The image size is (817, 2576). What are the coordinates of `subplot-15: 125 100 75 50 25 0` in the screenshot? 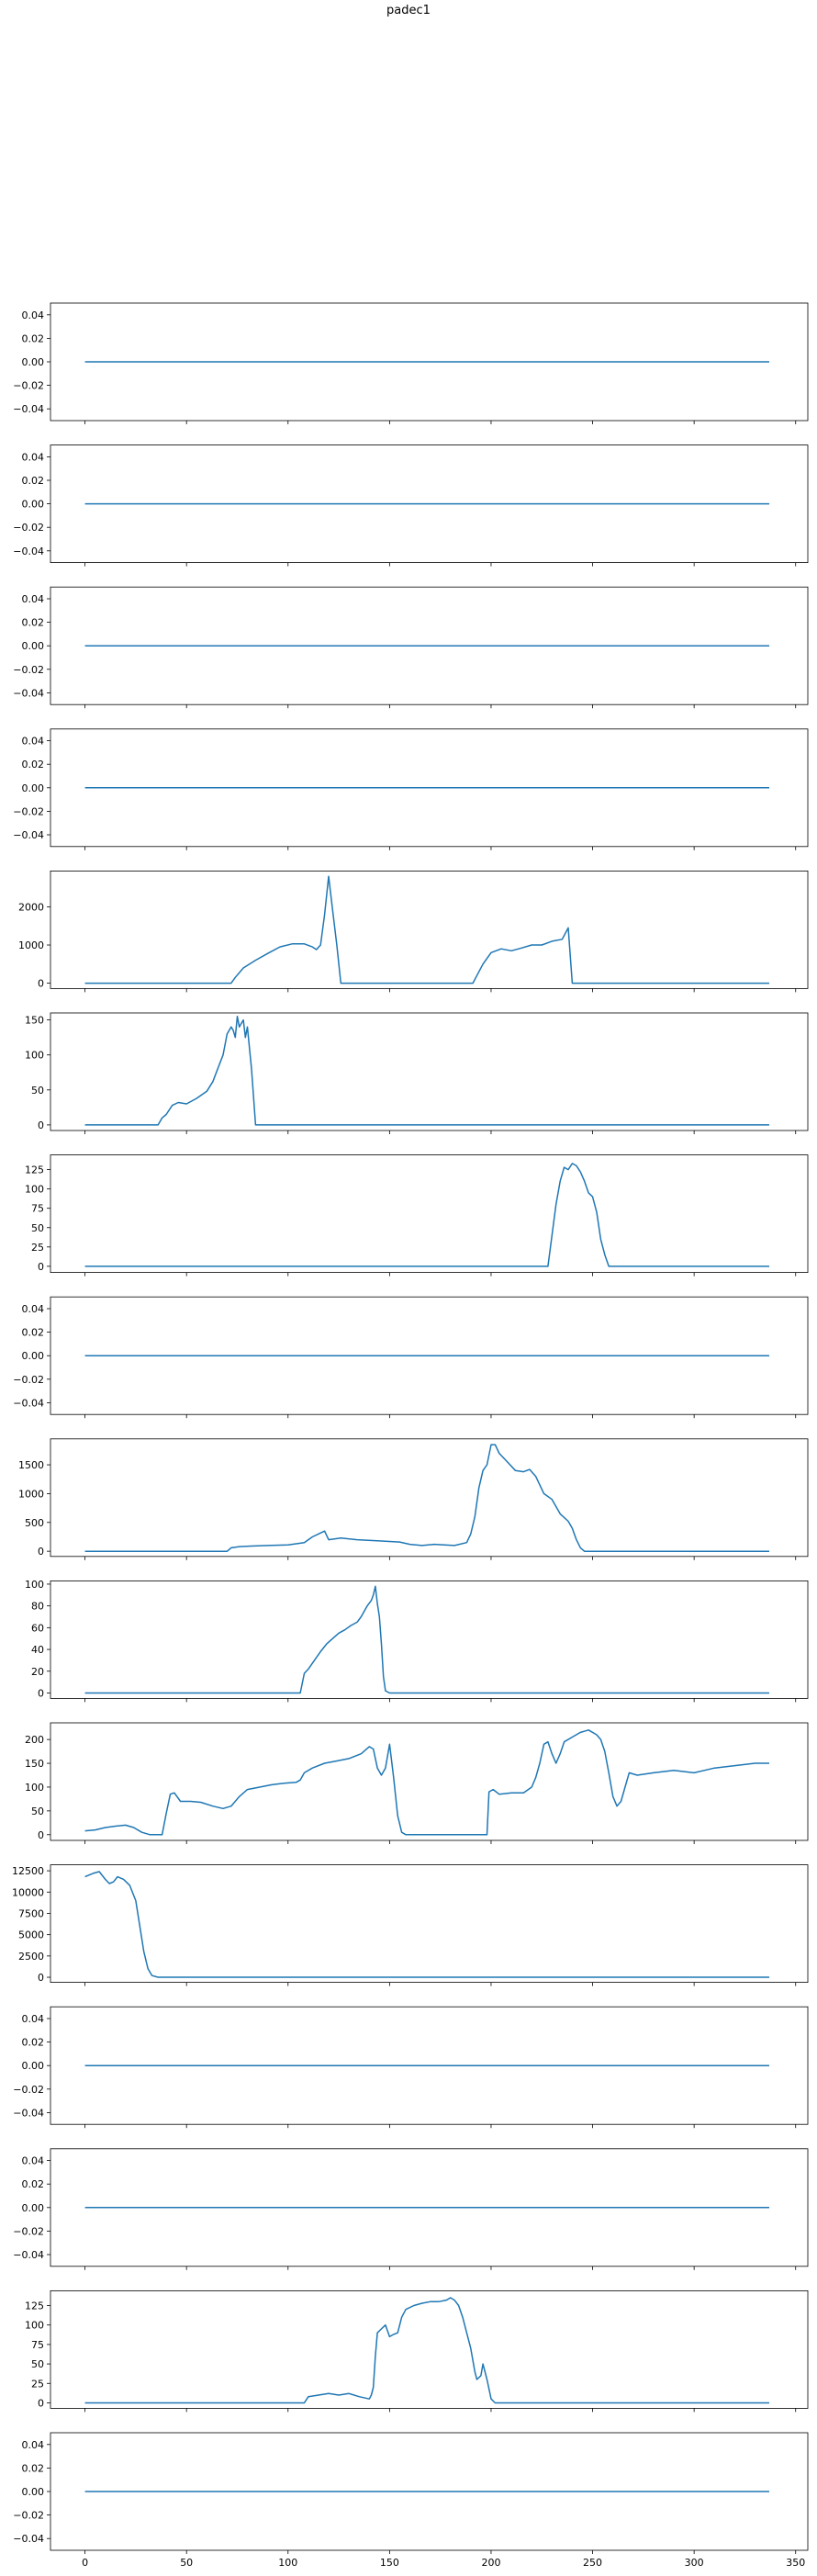 It's located at (417, 2351).